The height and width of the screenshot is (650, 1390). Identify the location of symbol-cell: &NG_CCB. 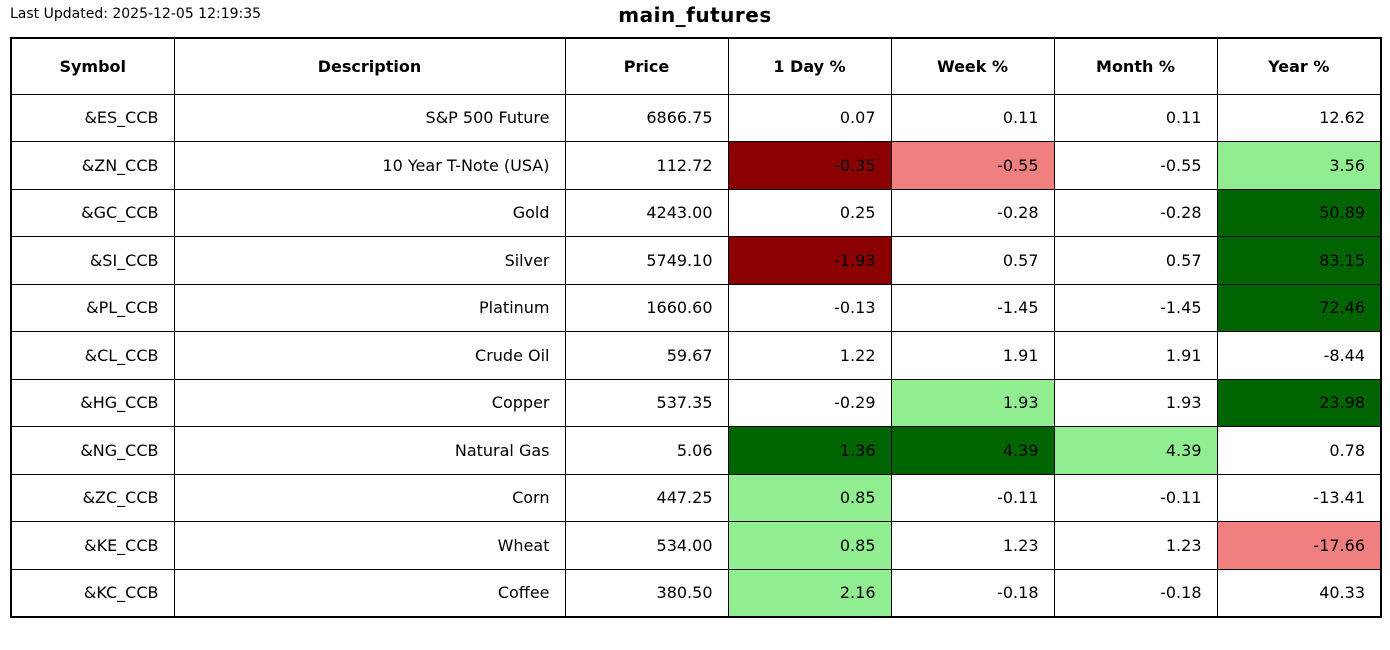
(92, 450).